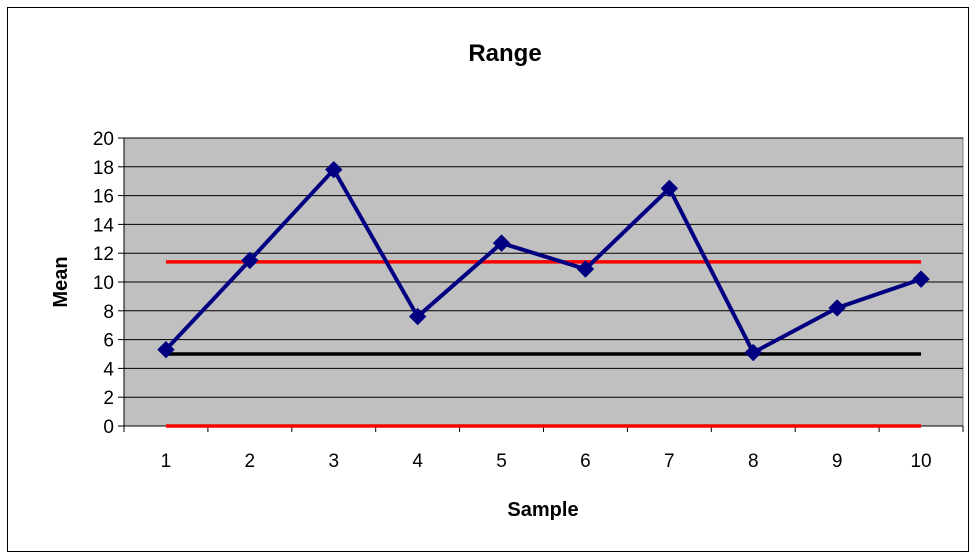 This screenshot has height=559, width=977. What do you see at coordinates (504, 53) in the screenshot?
I see `chart-title: Range` at bounding box center [504, 53].